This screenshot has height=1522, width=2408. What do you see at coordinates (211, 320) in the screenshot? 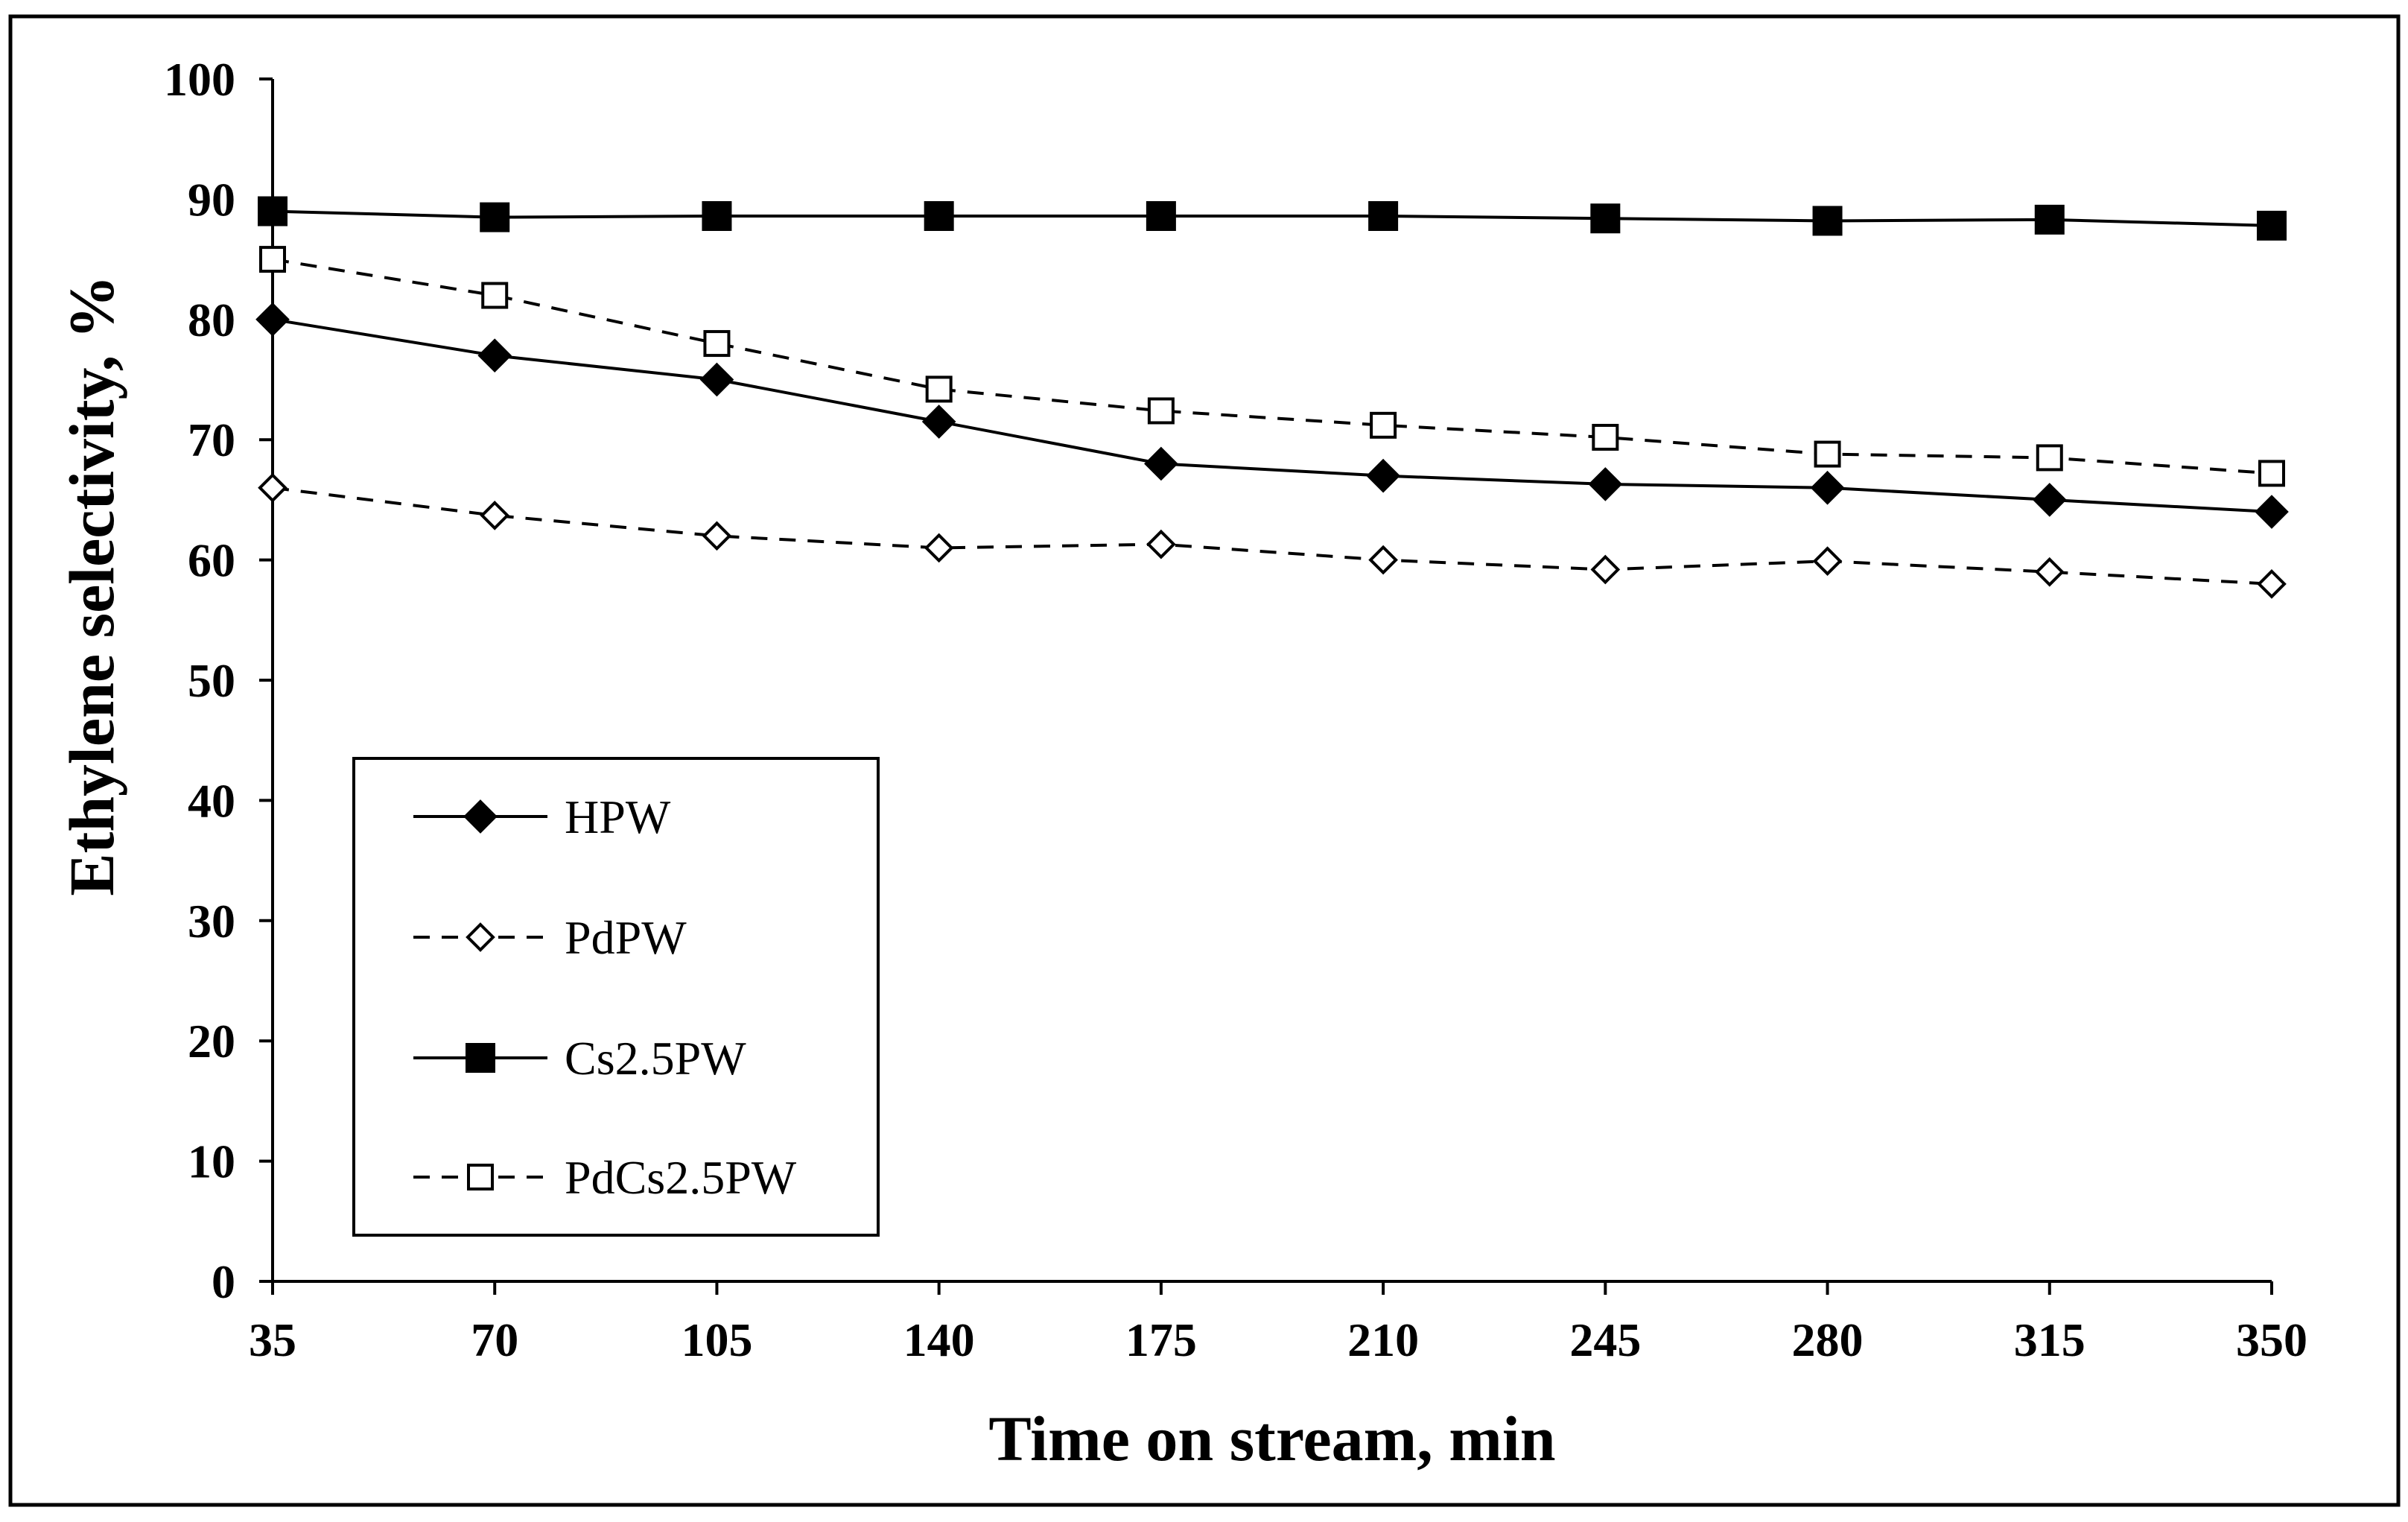
I see `y-tick-label: 80` at bounding box center [211, 320].